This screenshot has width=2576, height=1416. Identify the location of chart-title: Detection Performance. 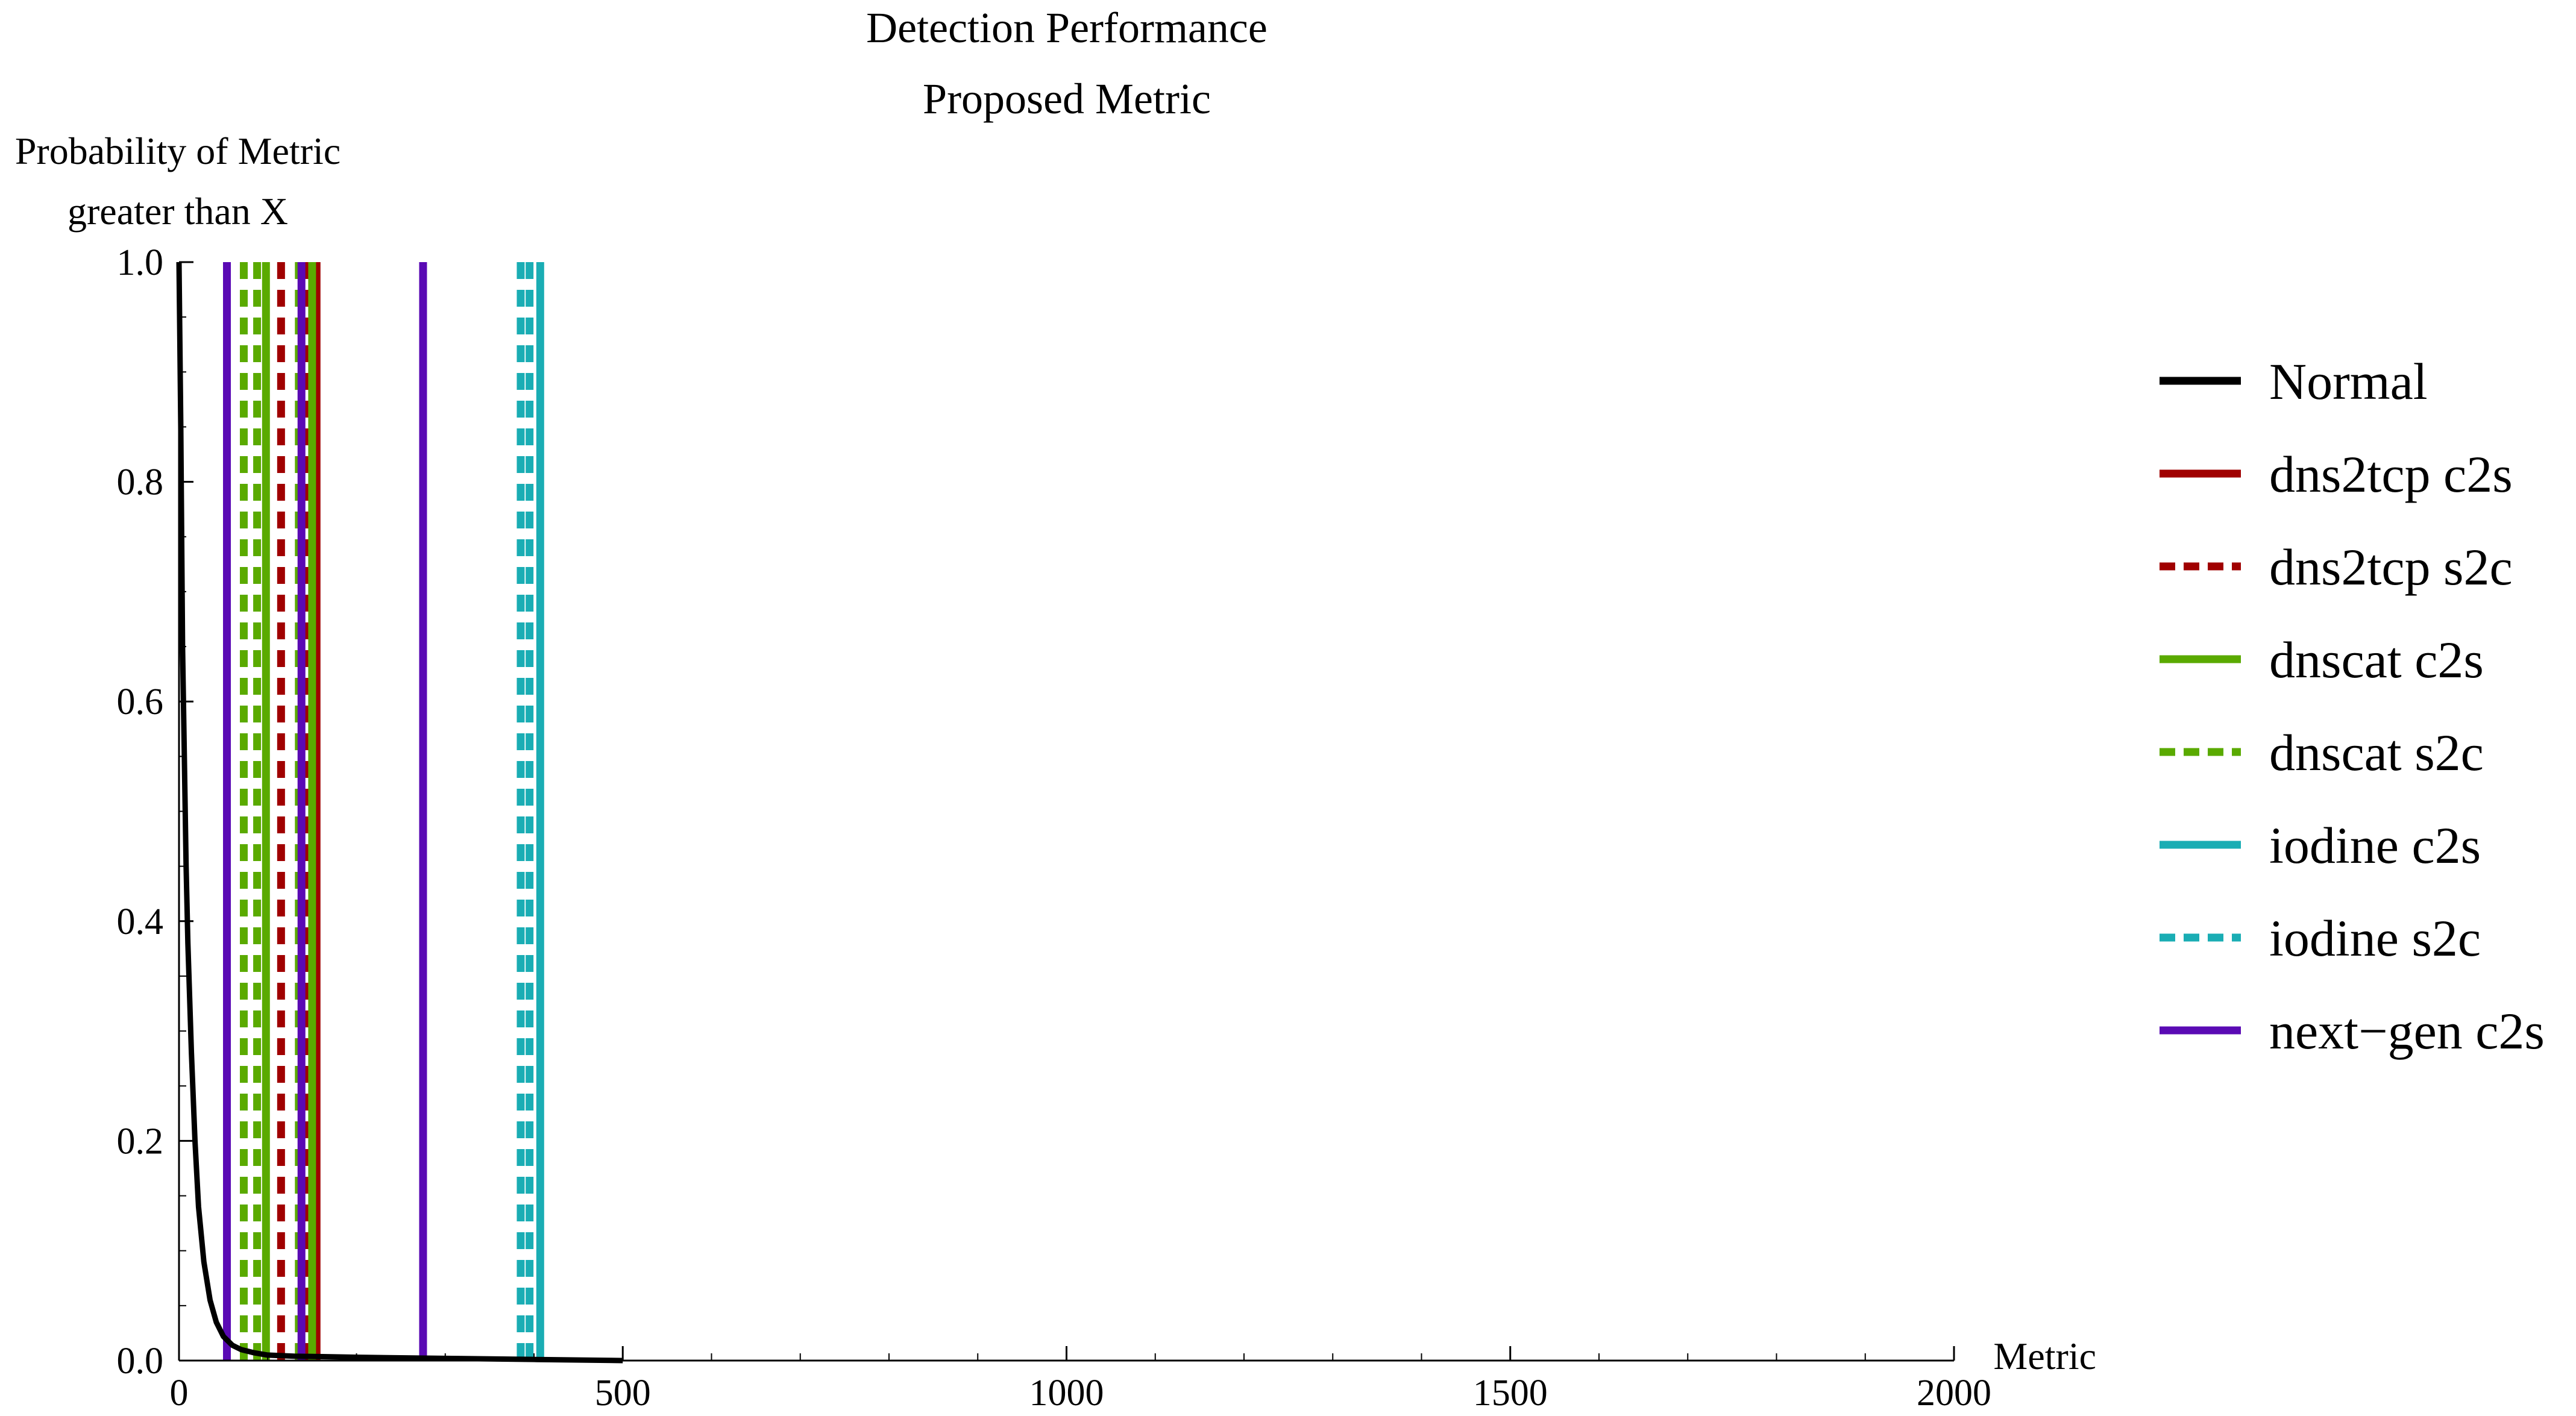
(1067, 28).